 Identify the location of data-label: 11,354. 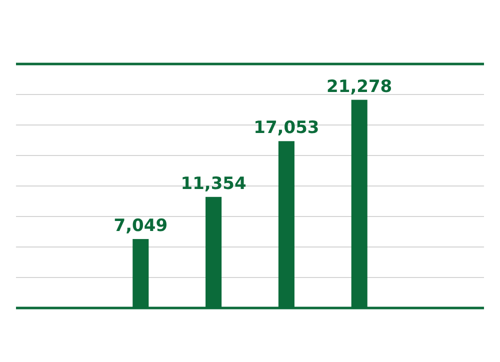
(213, 184).